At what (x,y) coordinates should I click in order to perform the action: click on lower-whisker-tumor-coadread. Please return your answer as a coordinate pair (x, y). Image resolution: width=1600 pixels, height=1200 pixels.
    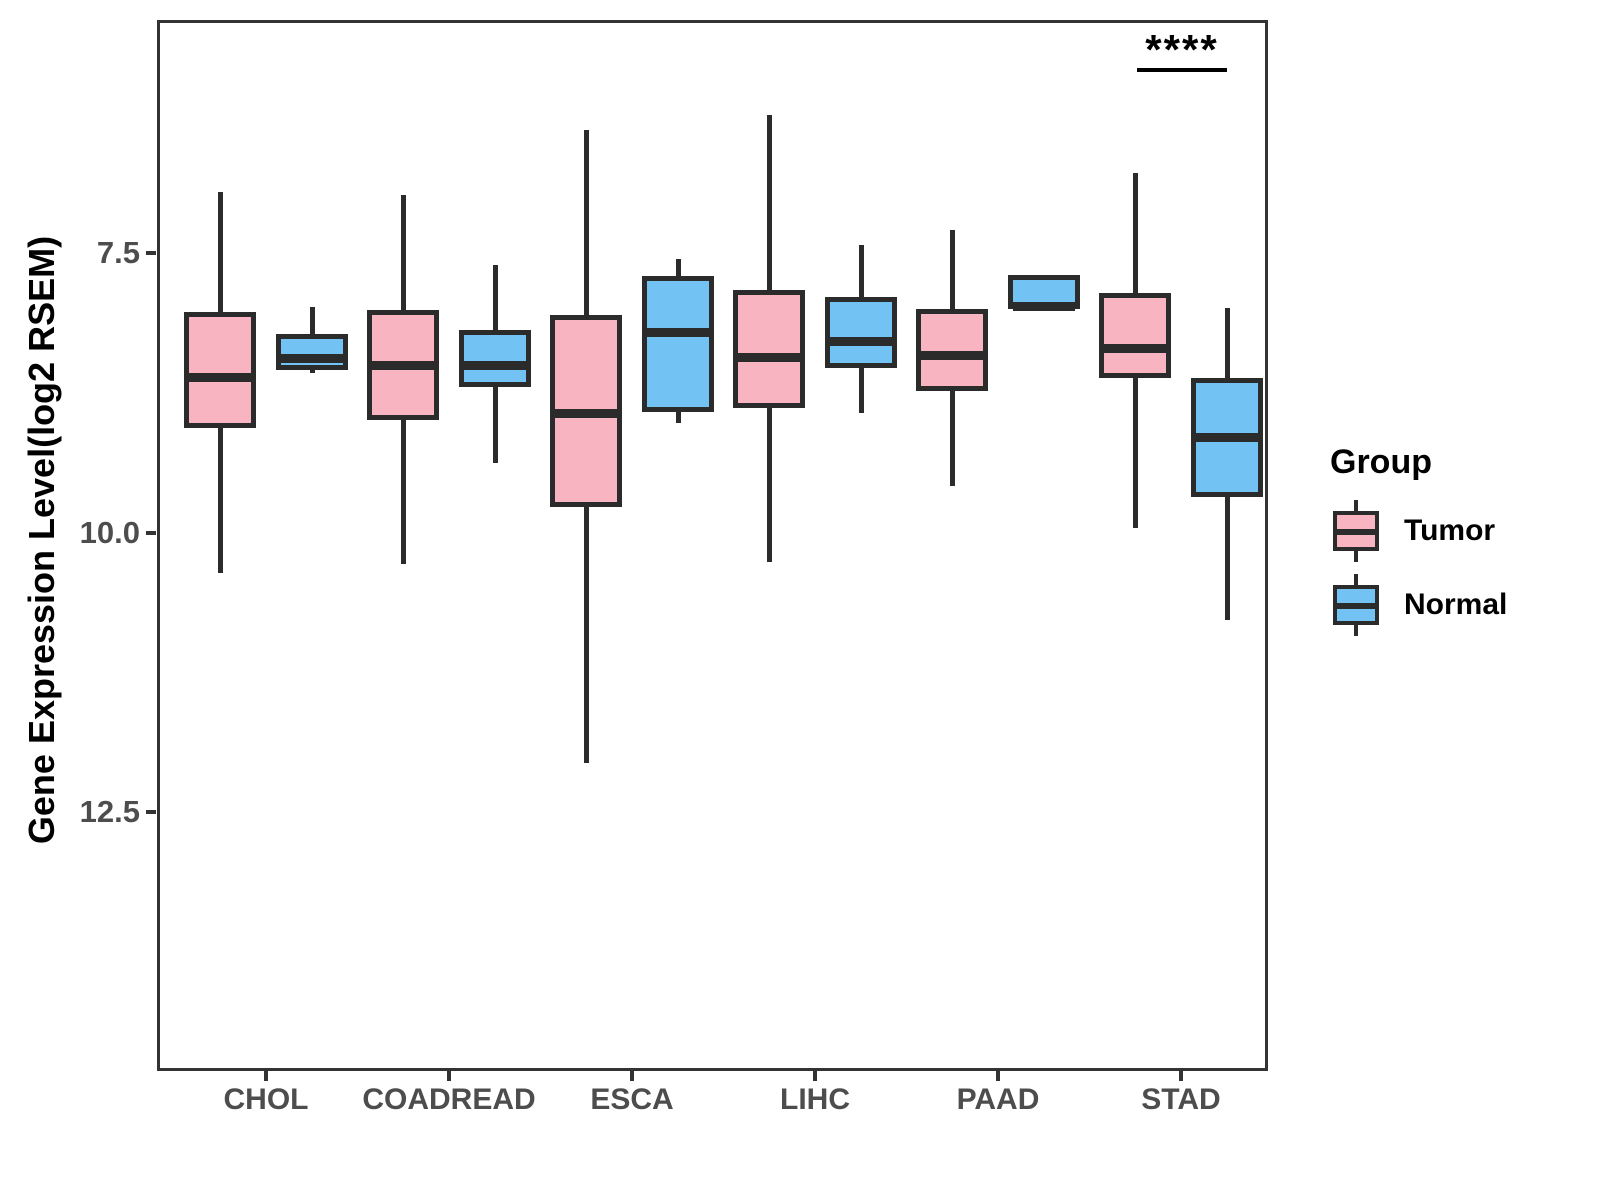
    Looking at the image, I should click on (403, 490).